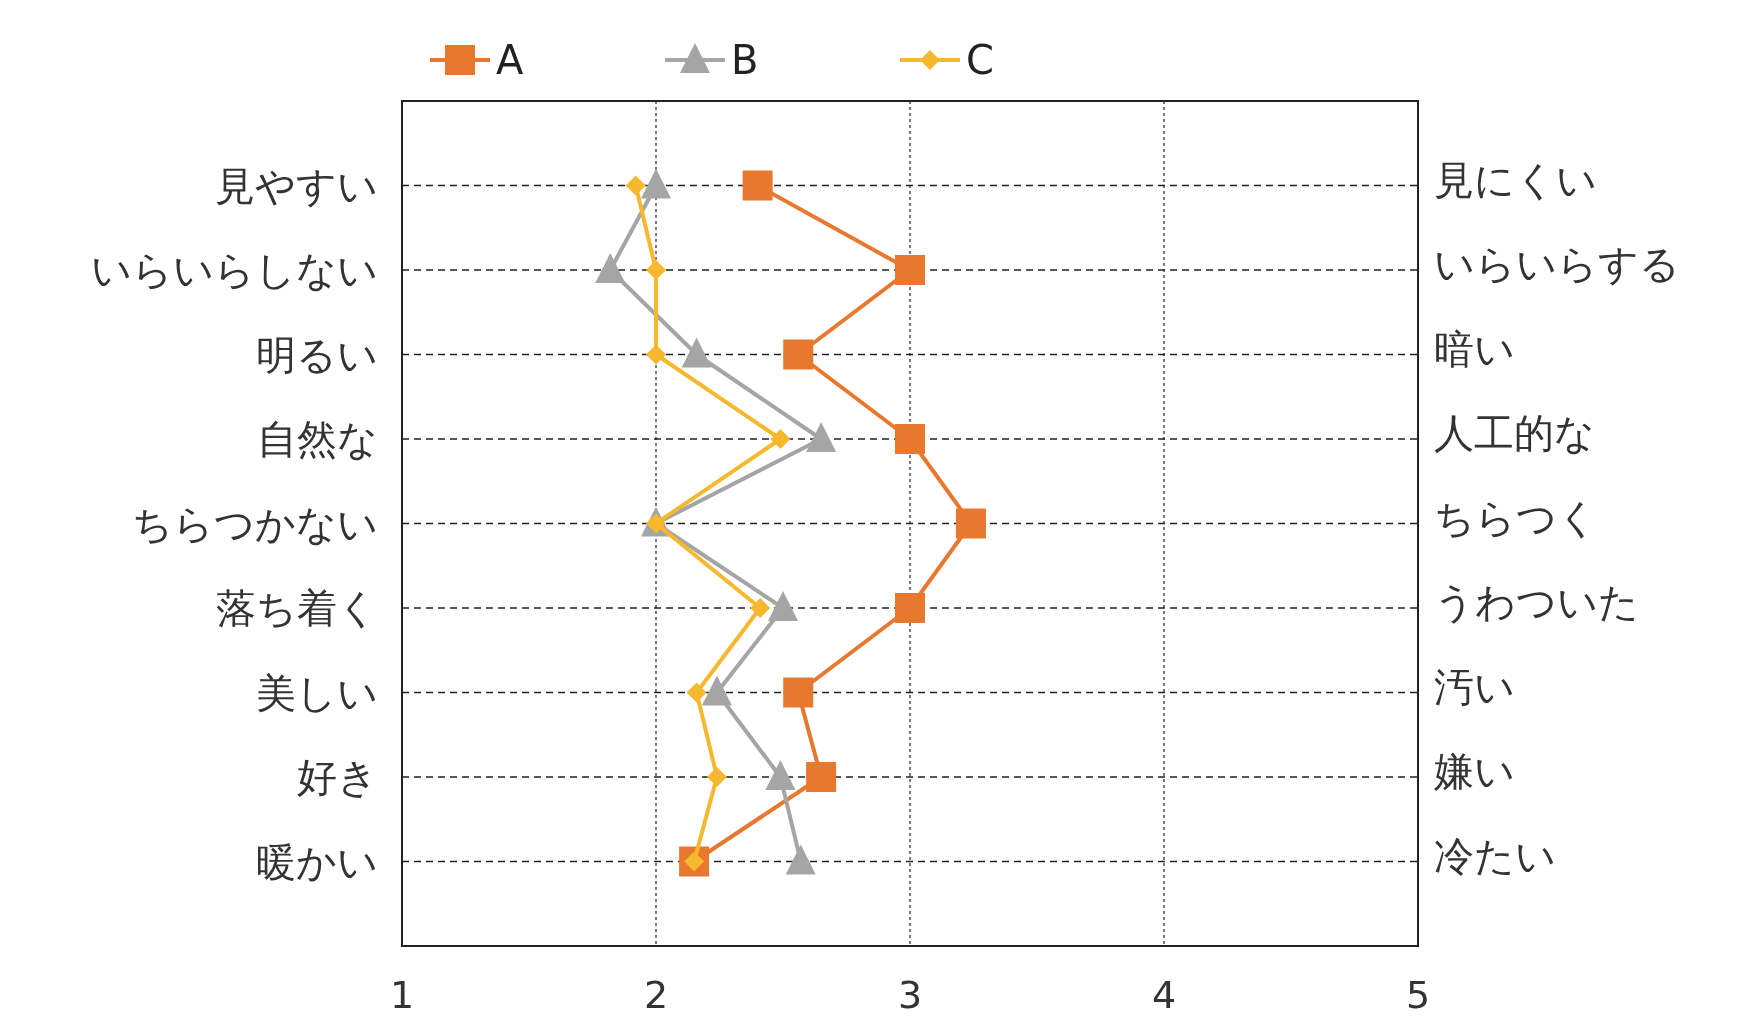 The height and width of the screenshot is (1021, 1741). Describe the element at coordinates (297, 608) in the screenshot. I see `y-tick-label: 落ち着く` at that location.